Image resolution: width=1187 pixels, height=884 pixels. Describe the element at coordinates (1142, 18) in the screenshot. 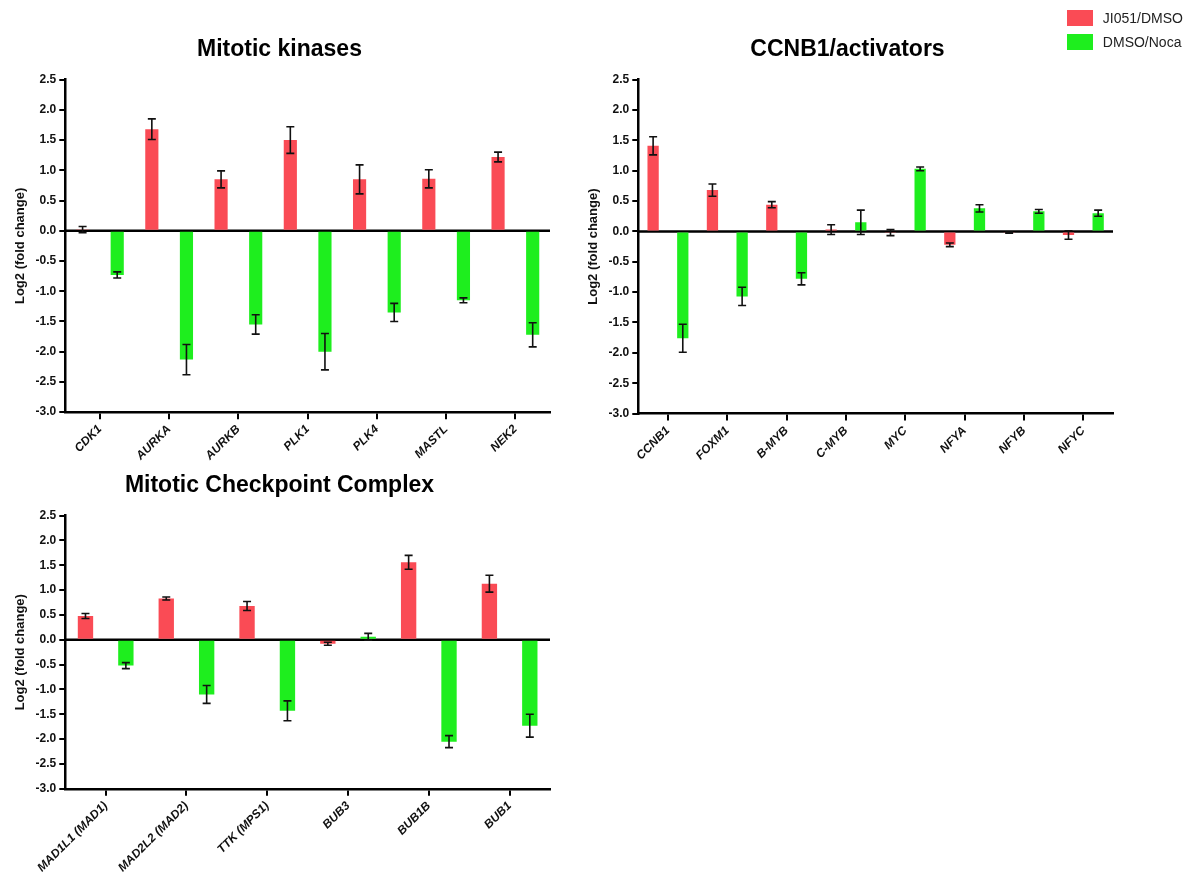

I see `legend-label: JI051/DMSO` at that location.